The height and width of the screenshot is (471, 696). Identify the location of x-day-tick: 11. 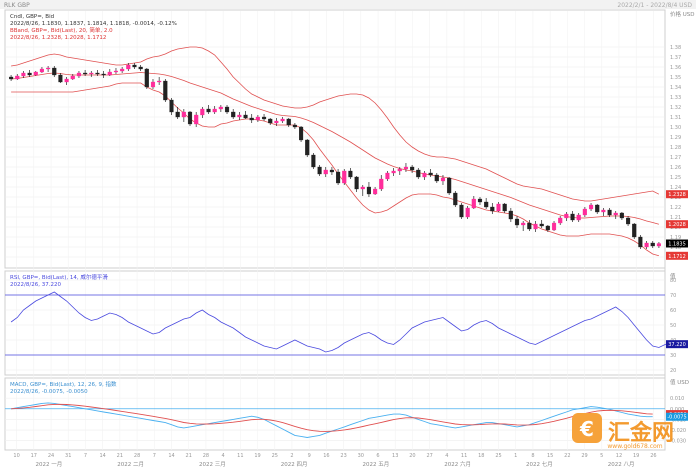
(464, 456).